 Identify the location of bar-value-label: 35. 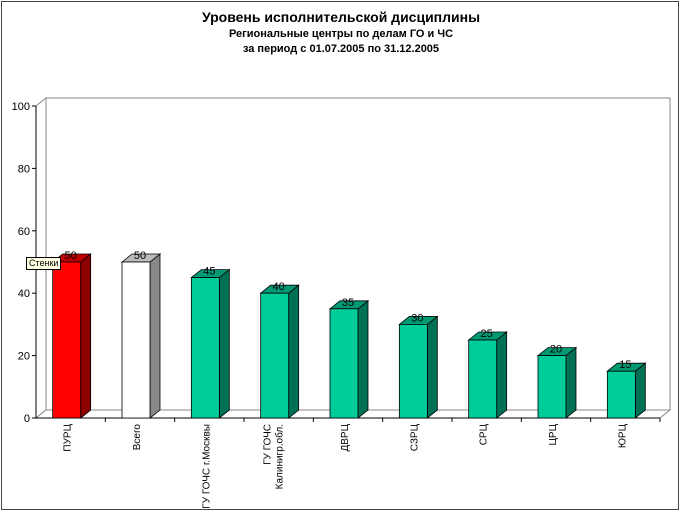
(348, 303).